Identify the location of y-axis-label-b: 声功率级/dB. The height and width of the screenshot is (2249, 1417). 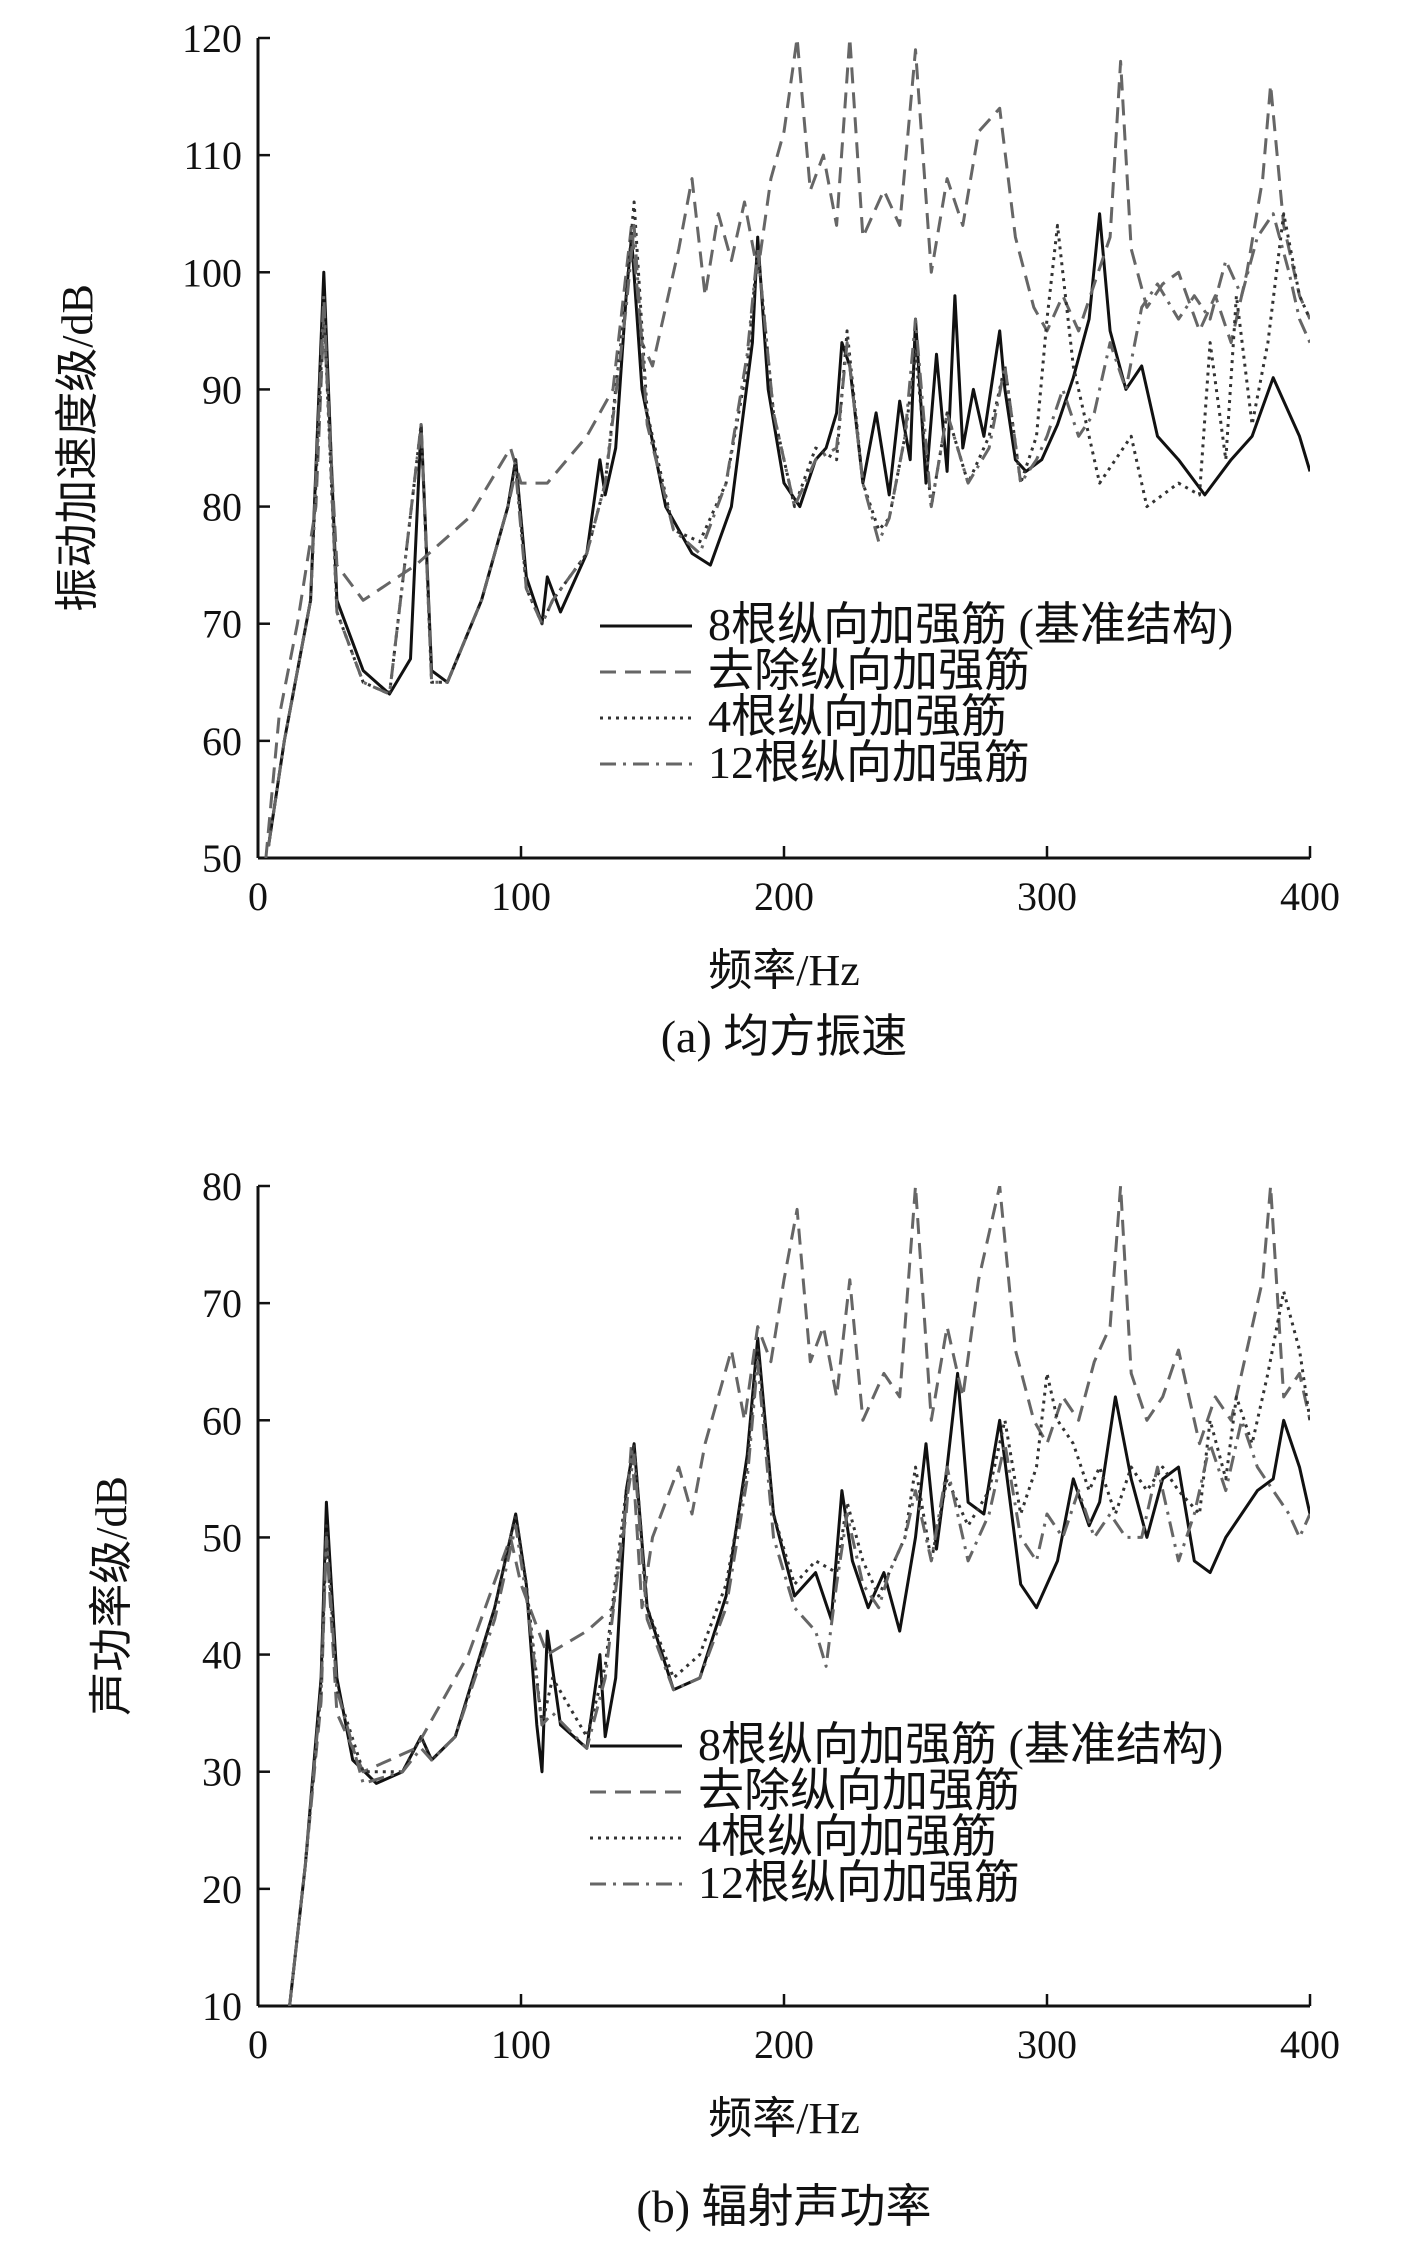
(111, 1596).